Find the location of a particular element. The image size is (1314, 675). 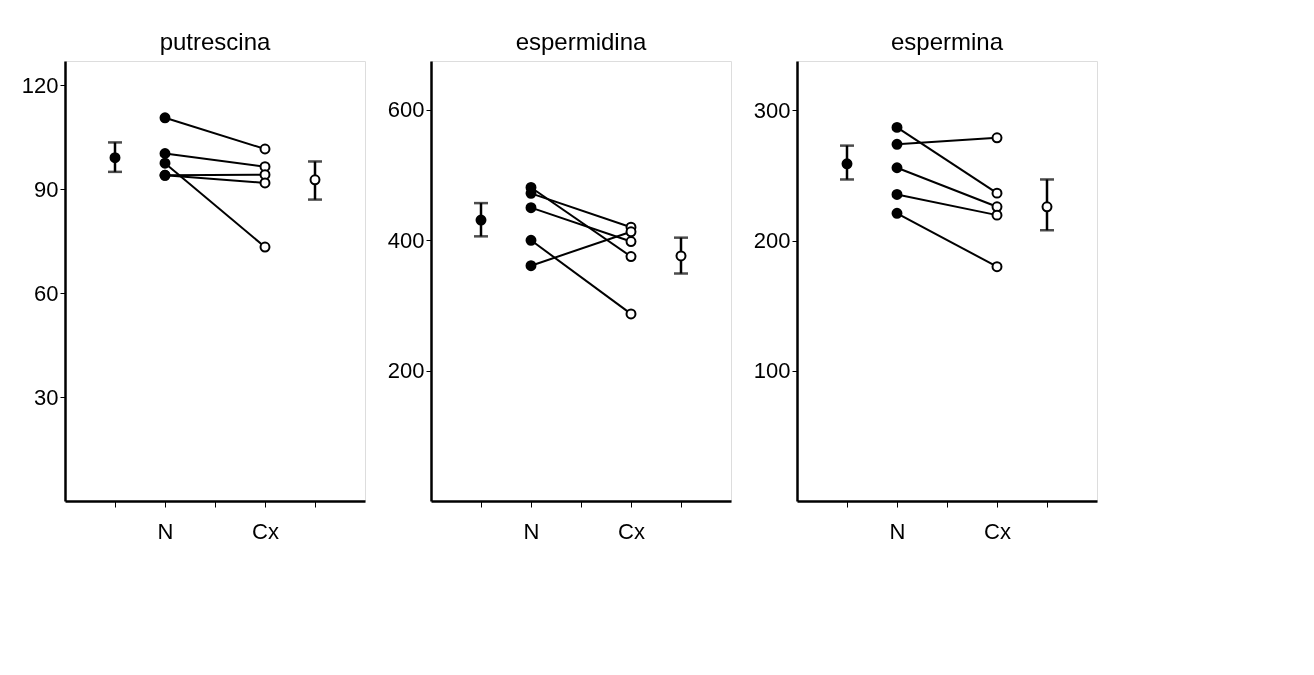

chart-title: espermidina is located at coordinates (581, 41).